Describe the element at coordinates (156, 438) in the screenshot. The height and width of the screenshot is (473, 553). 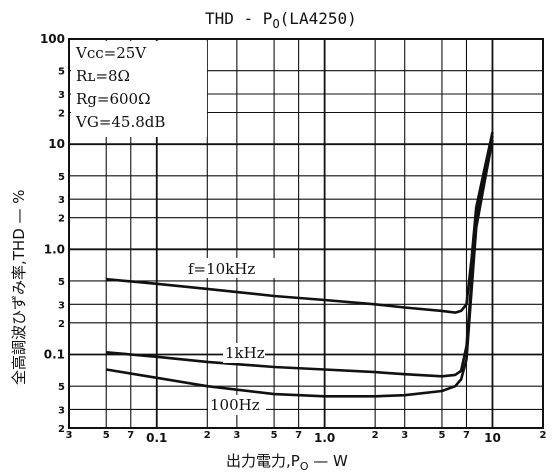
I see `x-tick-label: 0.1` at that location.